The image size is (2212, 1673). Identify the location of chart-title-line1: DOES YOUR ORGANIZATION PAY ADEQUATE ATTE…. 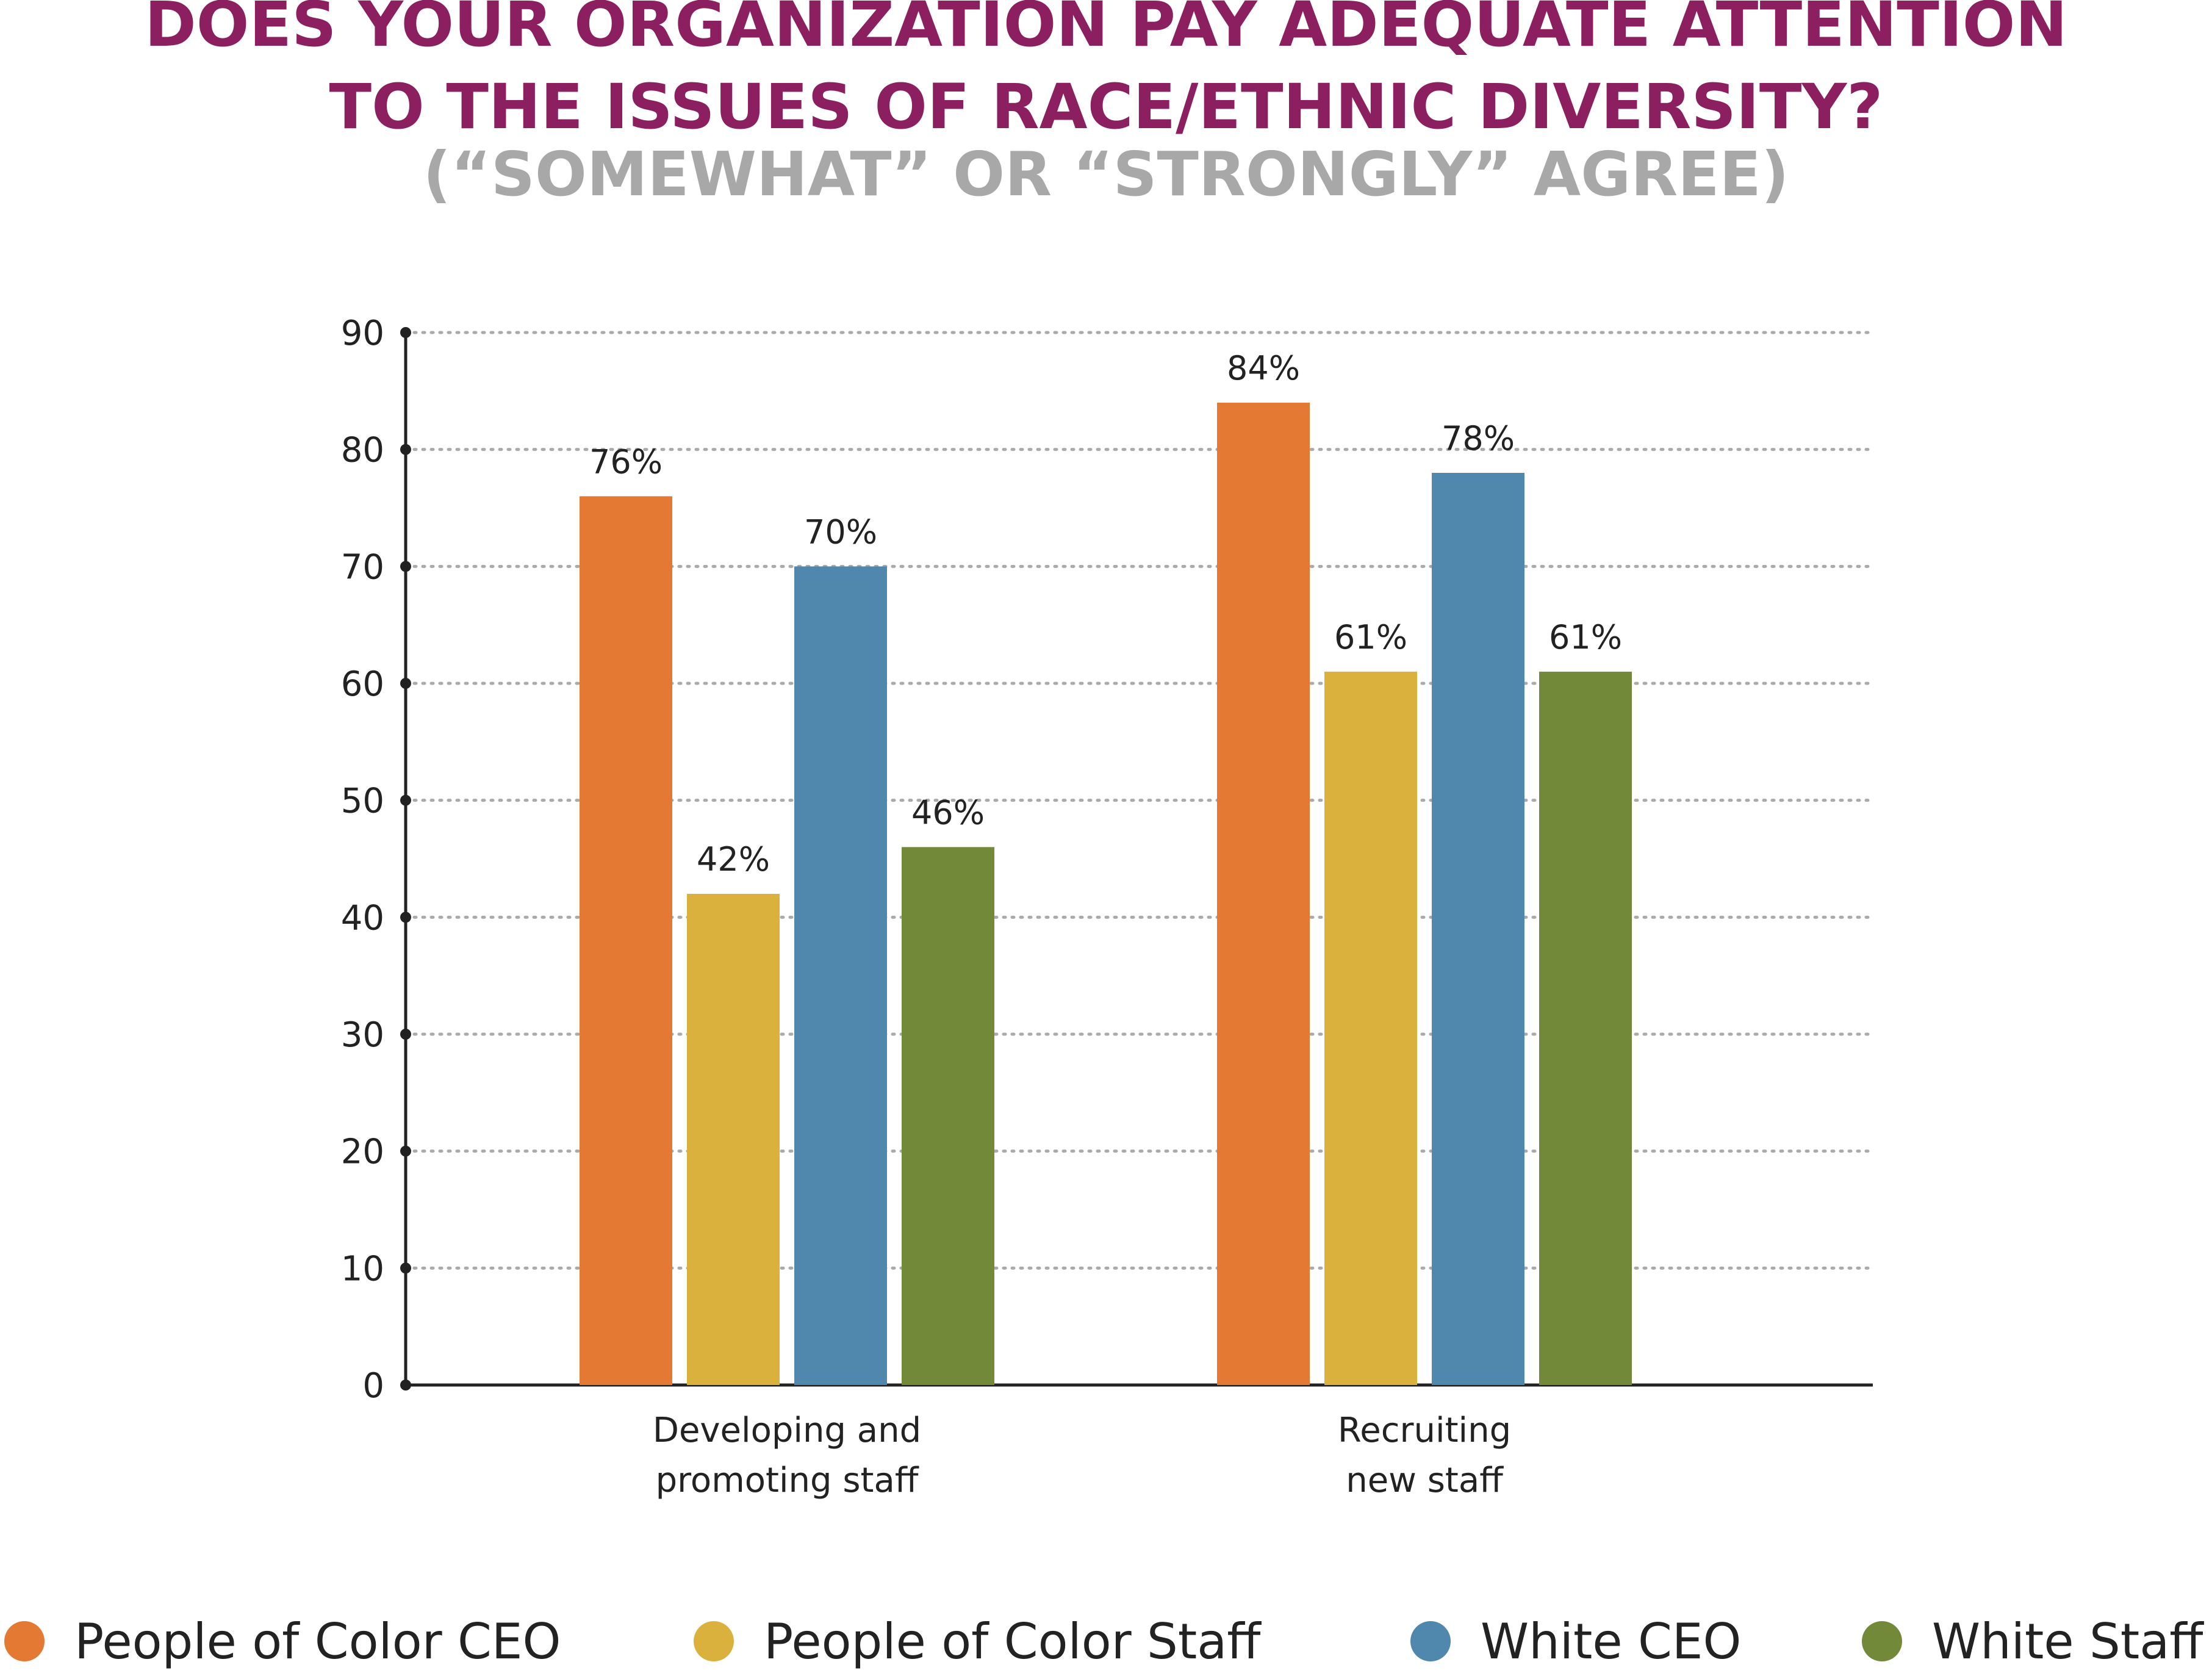
(1106, 30).